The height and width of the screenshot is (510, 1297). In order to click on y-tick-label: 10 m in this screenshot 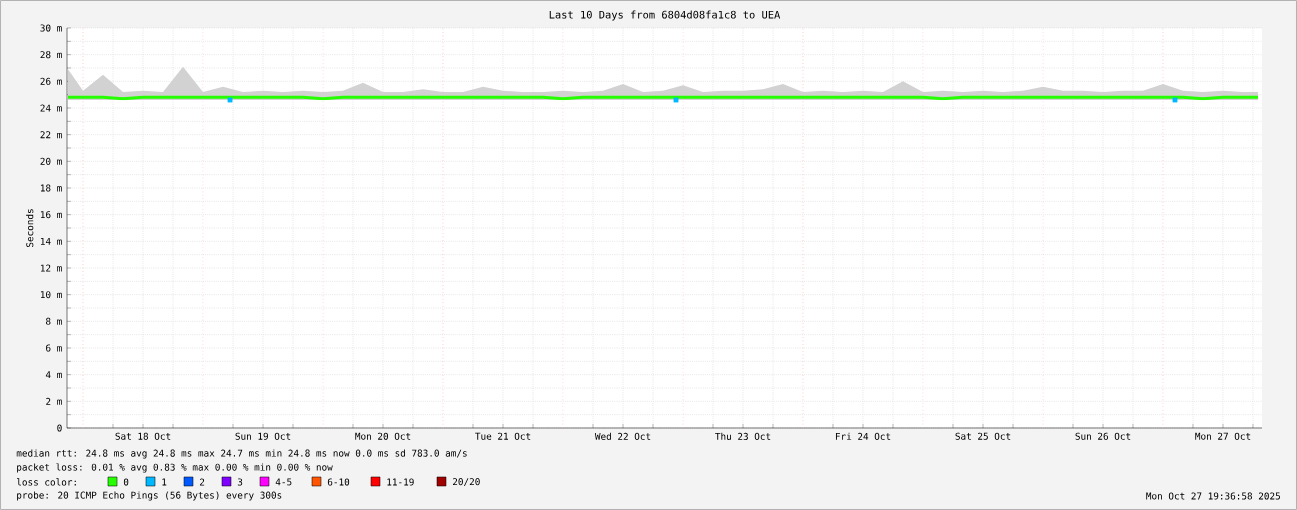, I will do `click(51, 295)`.